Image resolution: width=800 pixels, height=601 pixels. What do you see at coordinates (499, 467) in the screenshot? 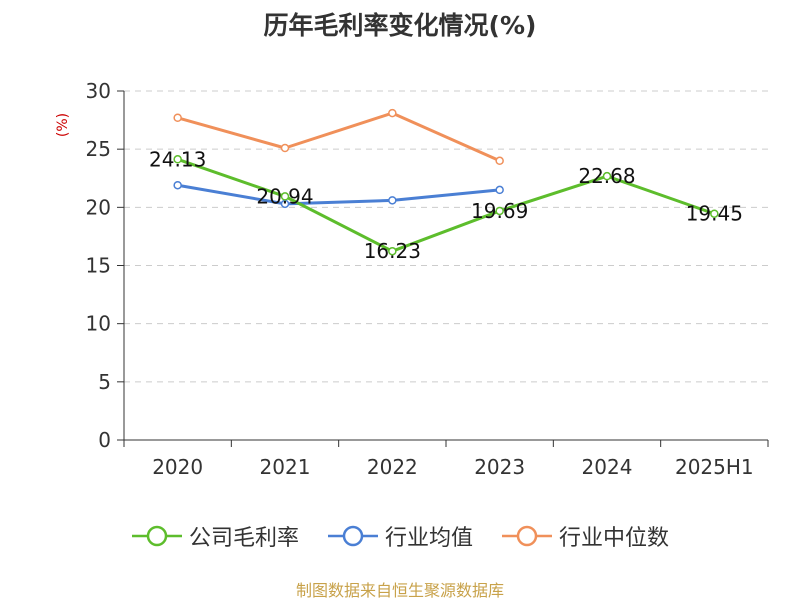
I see `x-tick-label: 2023` at bounding box center [499, 467].